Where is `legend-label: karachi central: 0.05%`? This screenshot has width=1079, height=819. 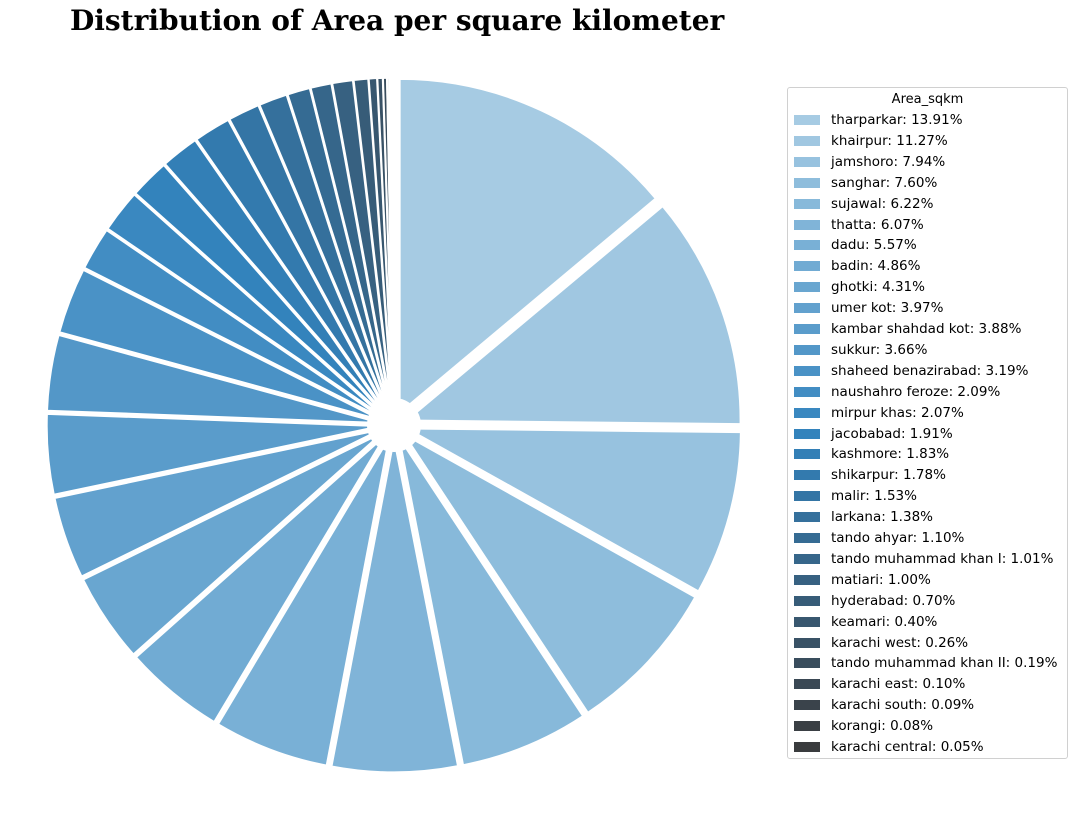
legend-label: karachi central: 0.05% is located at coordinates (907, 747).